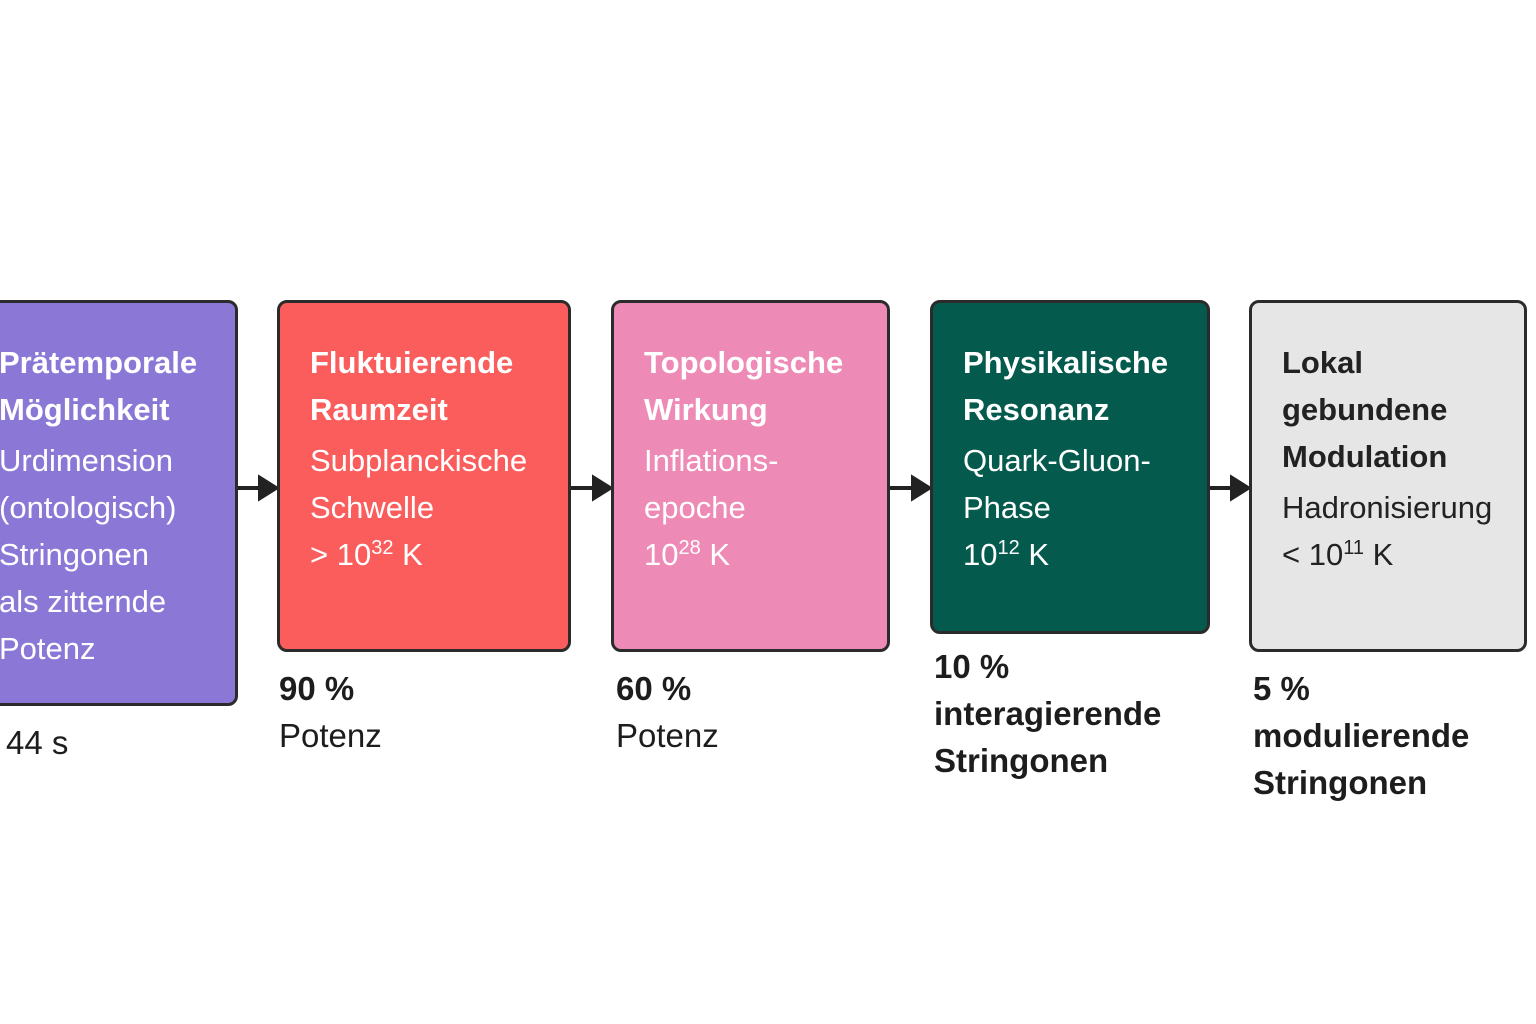 The image size is (1536, 1024). Describe the element at coordinates (419, 460) in the screenshot. I see `node-body: Subplanckische` at that location.